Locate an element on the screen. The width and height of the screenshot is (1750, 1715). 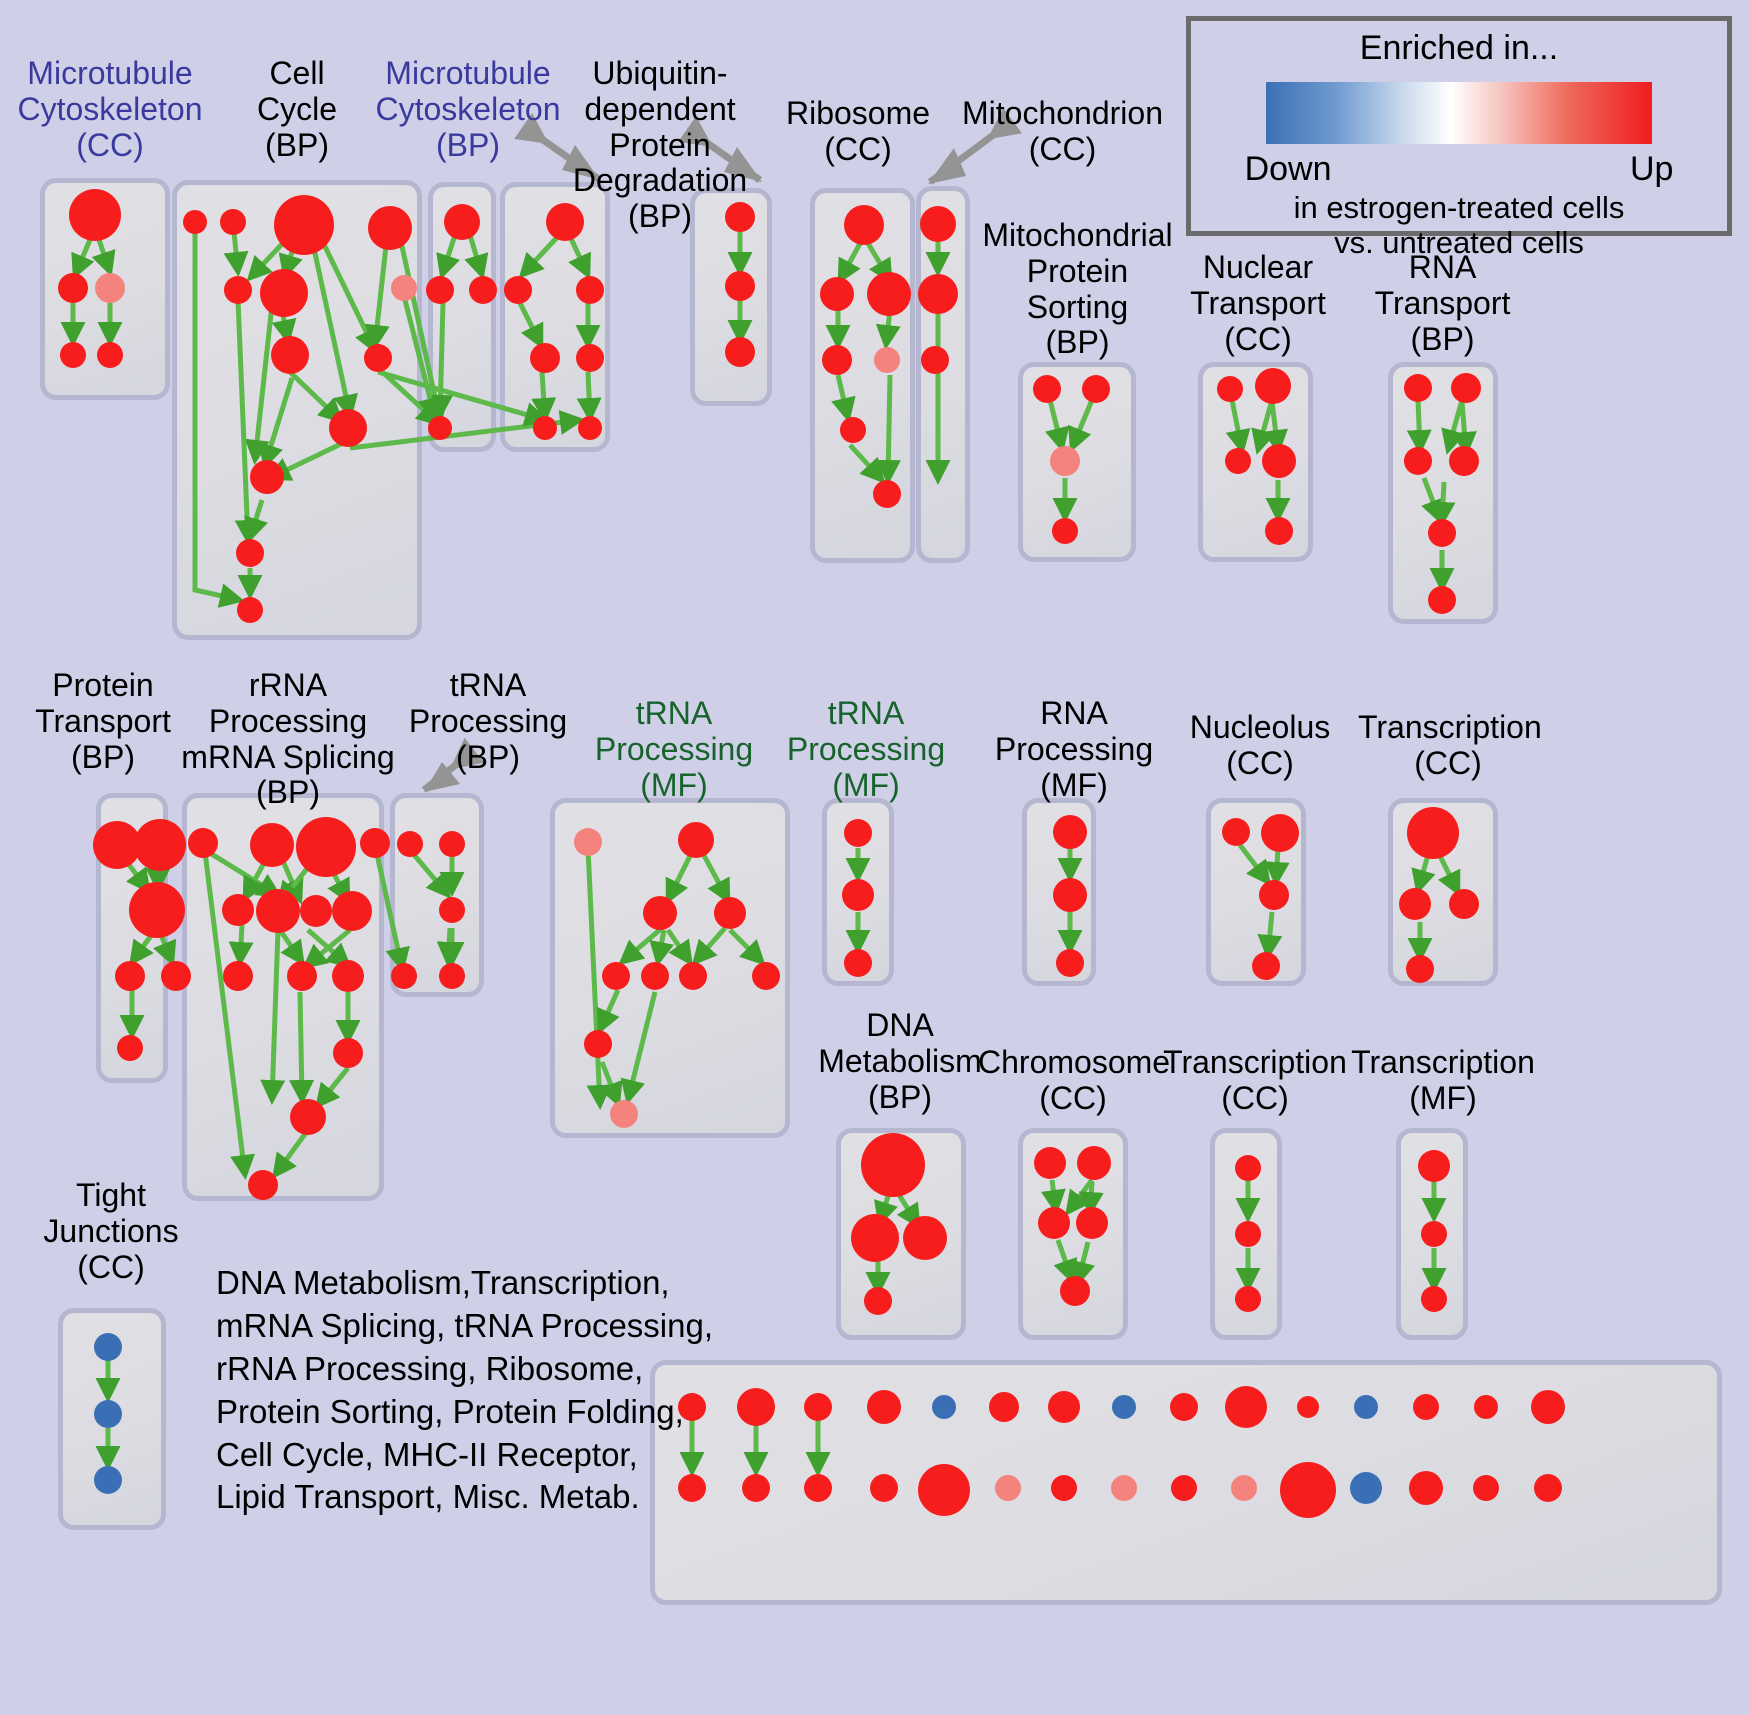
cluster-box-ribosome-cc is located at coordinates (862, 375).